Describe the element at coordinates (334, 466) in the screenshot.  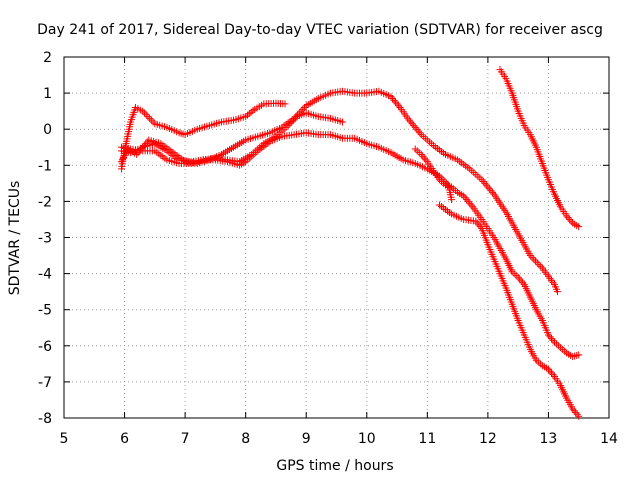
I see `x-axis-label: GPS time / hours` at that location.